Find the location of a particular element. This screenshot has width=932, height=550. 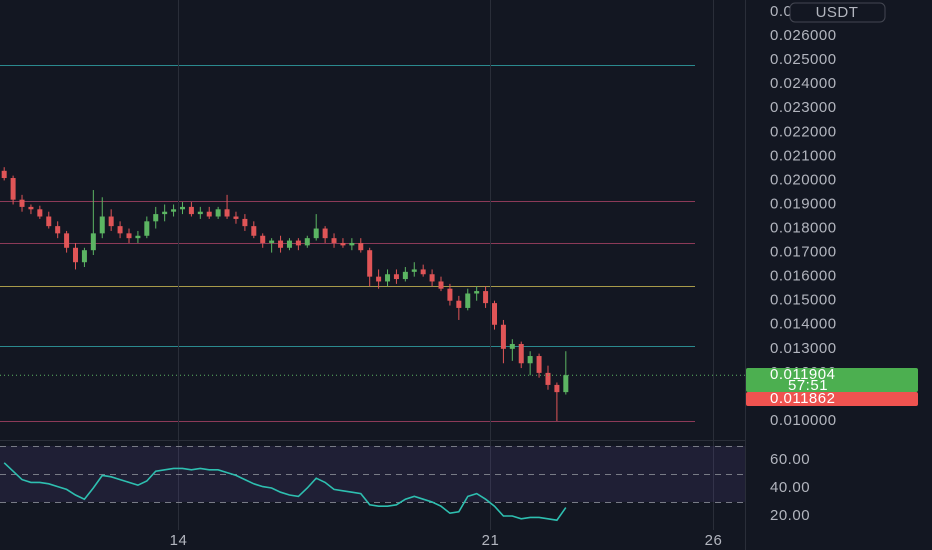

y-tick-label: 0.014000 is located at coordinates (803, 324).